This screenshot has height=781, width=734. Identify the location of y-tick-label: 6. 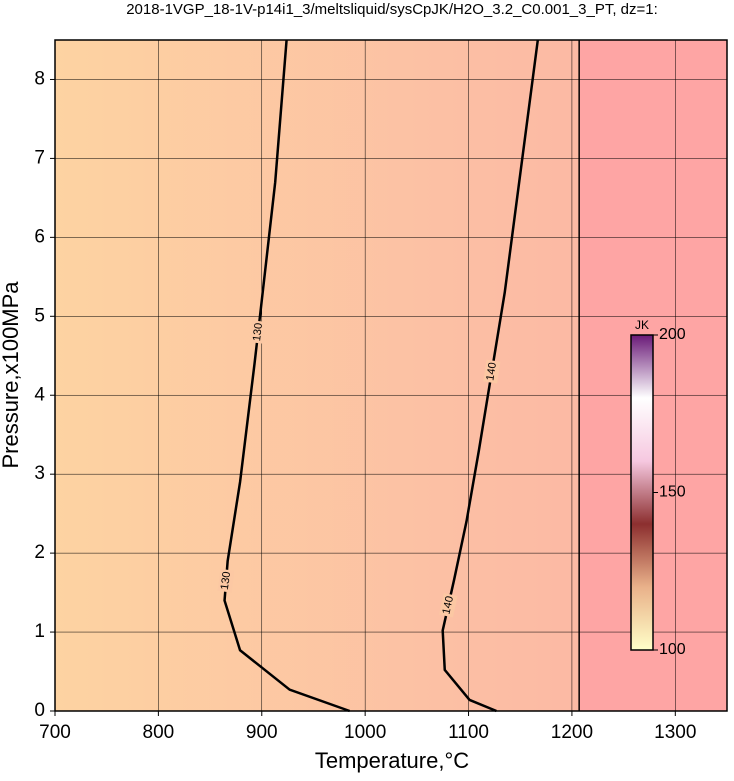
(39, 236).